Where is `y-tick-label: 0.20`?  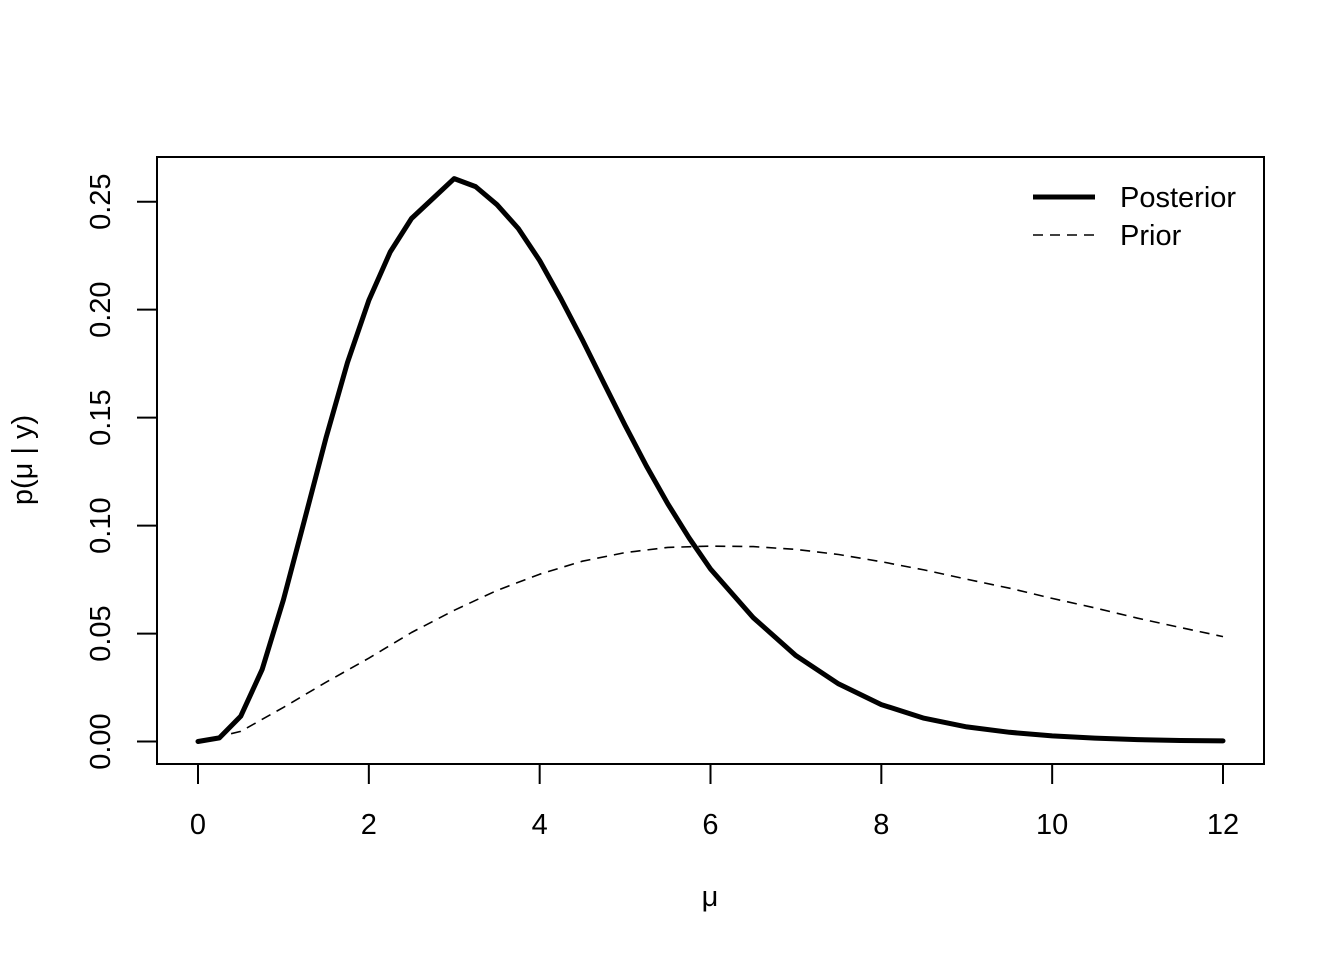 y-tick-label: 0.20 is located at coordinates (101, 309).